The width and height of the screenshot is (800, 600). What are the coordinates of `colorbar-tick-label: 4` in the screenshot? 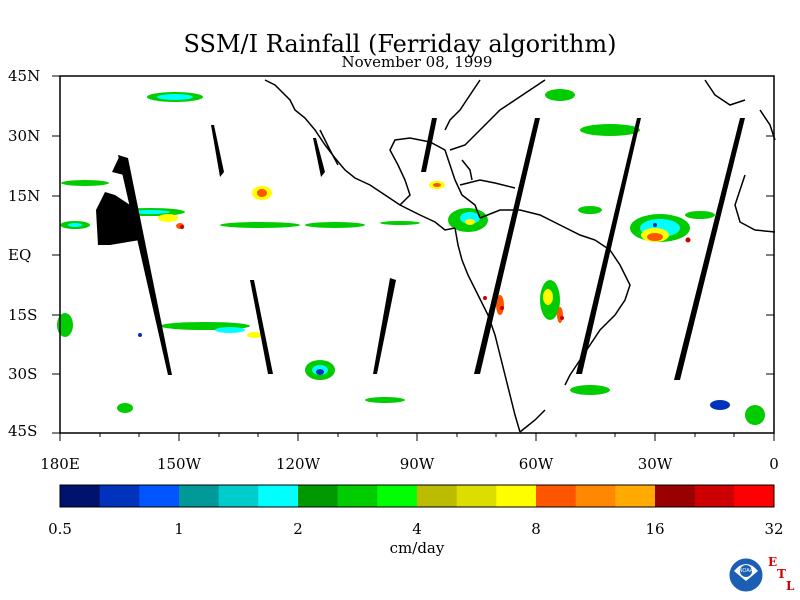 It's located at (417, 529).